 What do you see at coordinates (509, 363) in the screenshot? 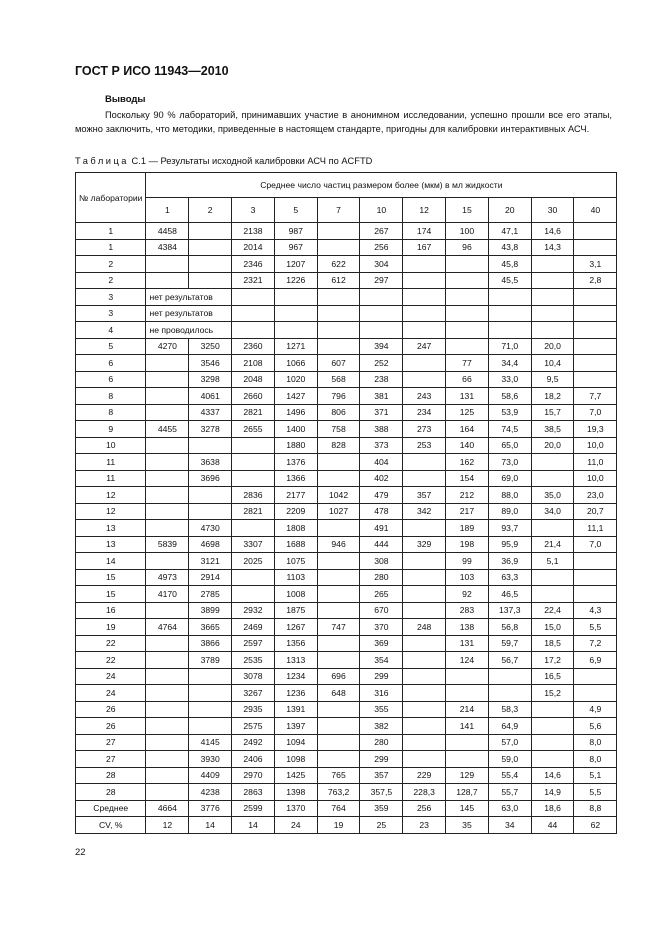
I see `value-cell: 34,4` at bounding box center [509, 363].